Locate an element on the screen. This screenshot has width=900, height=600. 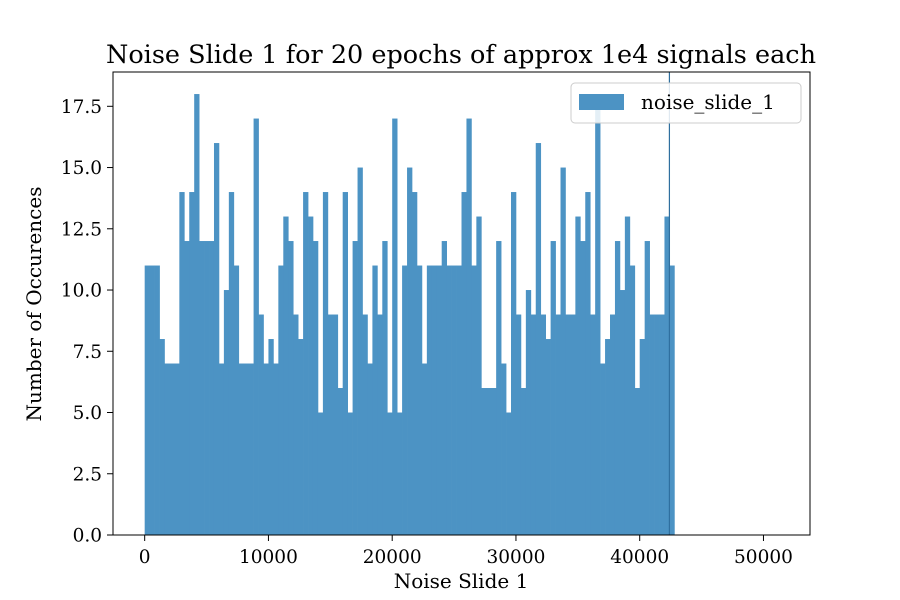
y-tick-label: 7.5 is located at coordinates (87, 352).